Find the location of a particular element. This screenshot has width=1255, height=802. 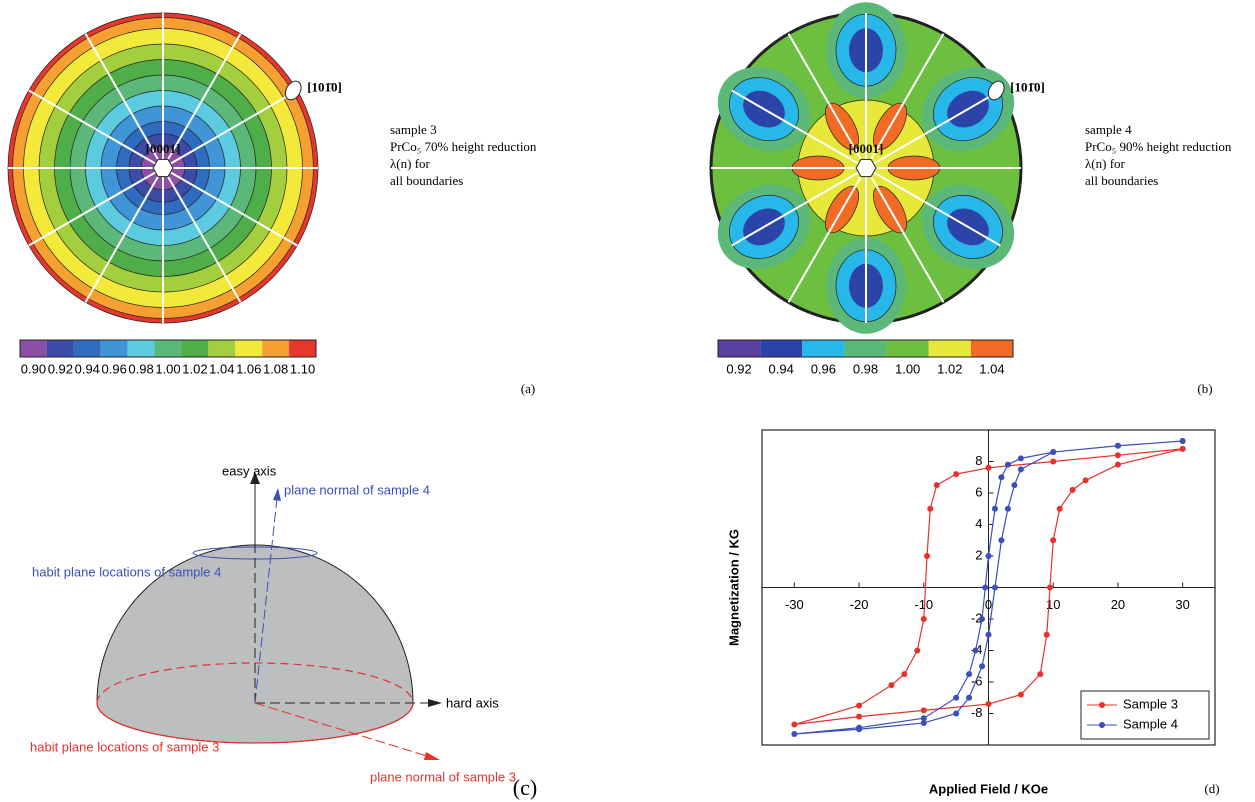

legend-box is located at coordinates (1145, 715).